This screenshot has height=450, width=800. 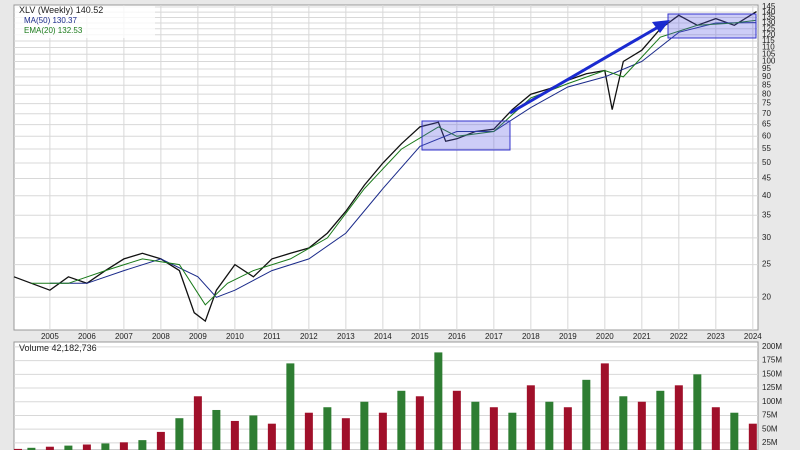 What do you see at coordinates (769, 17) in the screenshot?
I see `y-tick-label: 135` at bounding box center [769, 17].